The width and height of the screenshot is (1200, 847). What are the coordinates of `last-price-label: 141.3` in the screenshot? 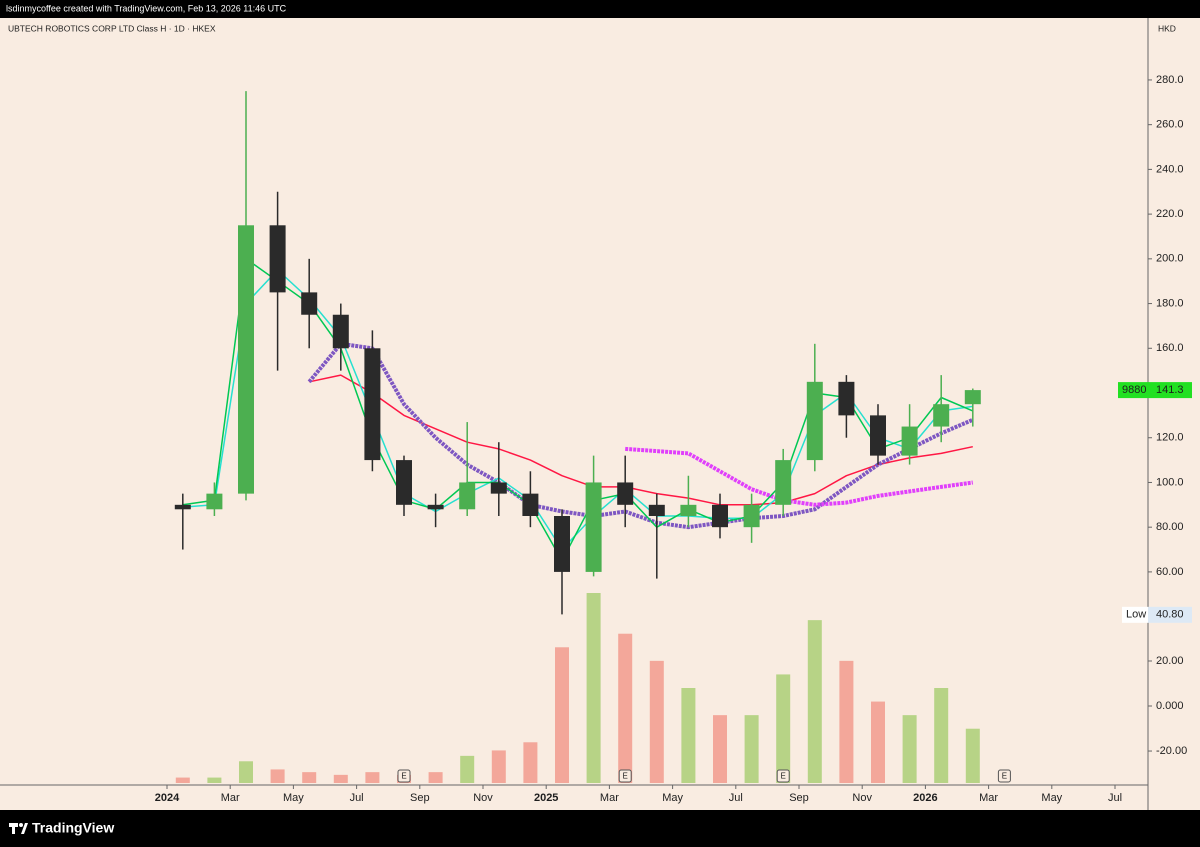 It's located at (1170, 390).